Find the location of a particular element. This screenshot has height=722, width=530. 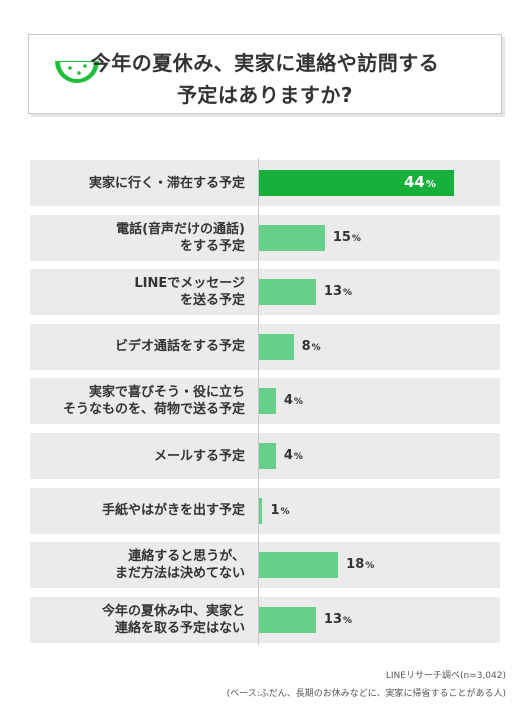

category-label: 手紙やはがきを出す予定 is located at coordinates (137, 510).